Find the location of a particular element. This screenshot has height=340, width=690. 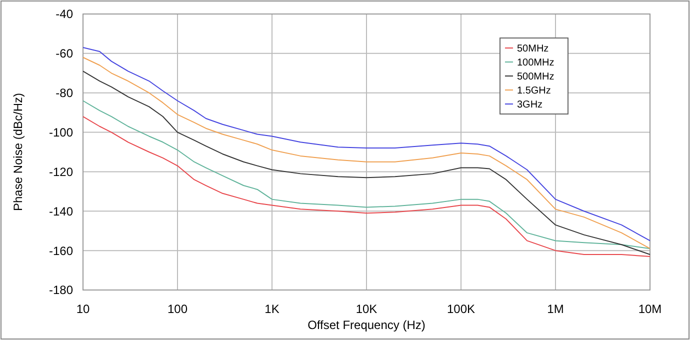

y-tick-label: -100 is located at coordinates (61, 132).